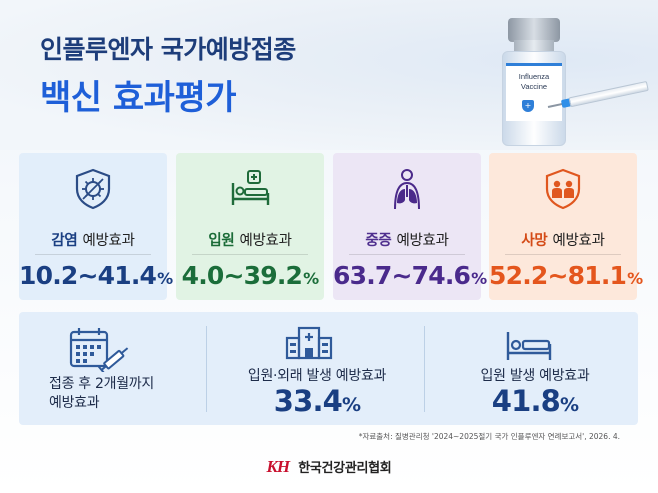  I want to click on card-value: 52.2~81.1%, so click(566, 275).